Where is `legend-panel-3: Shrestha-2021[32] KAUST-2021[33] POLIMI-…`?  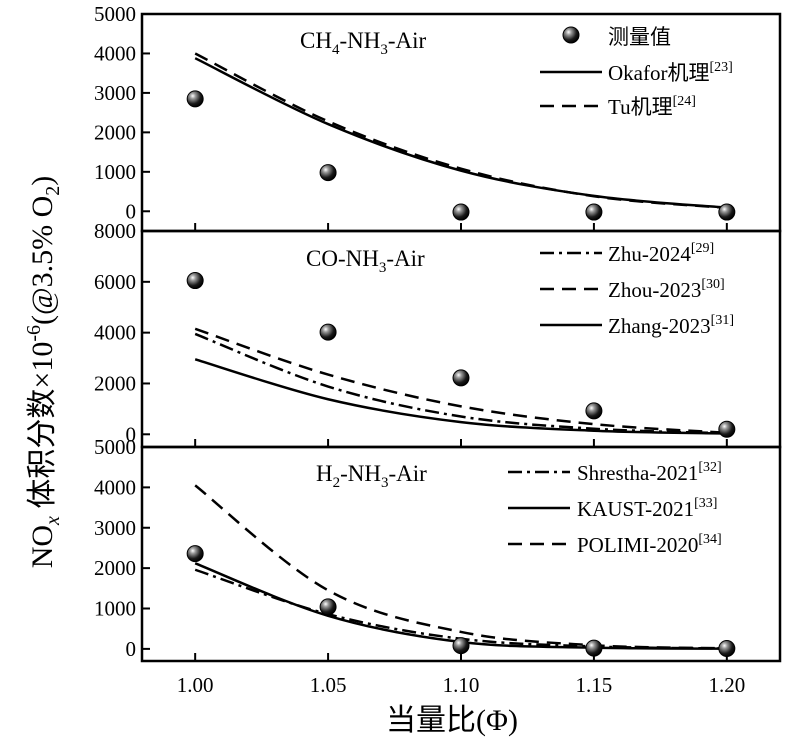
legend-panel-3: Shrestha-2021[32] KAUST-2021[33] POLIMI-… is located at coordinates (615, 508).